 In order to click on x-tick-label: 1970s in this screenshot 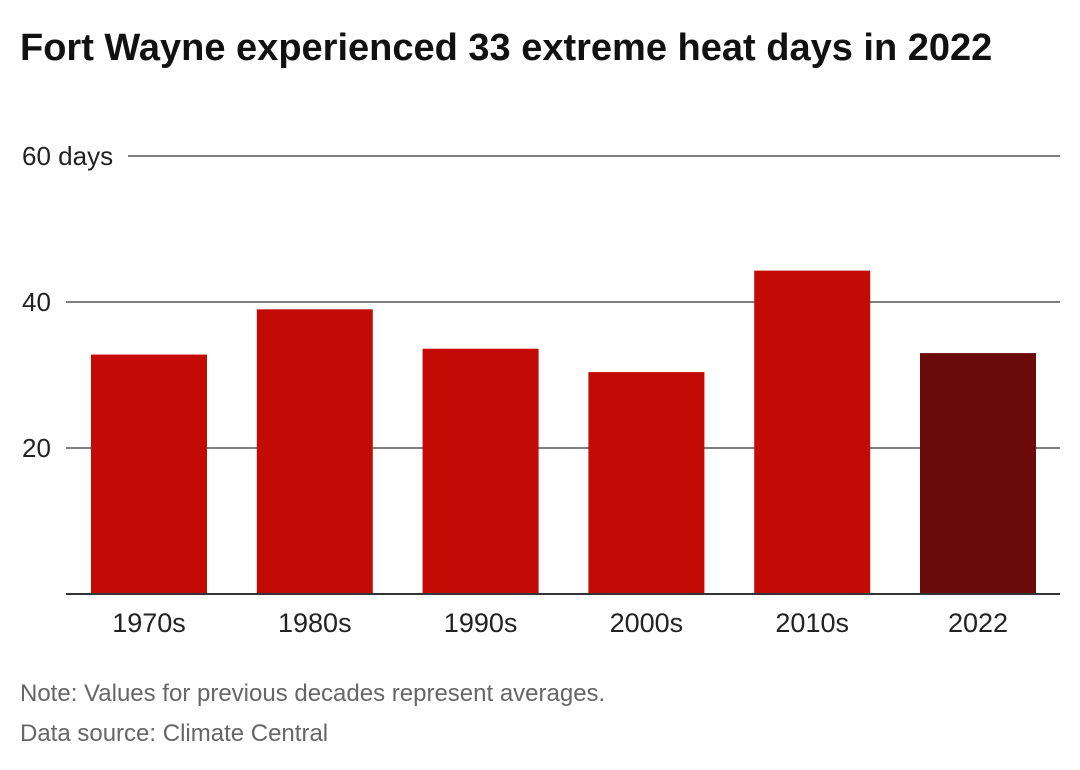, I will do `click(149, 623)`.